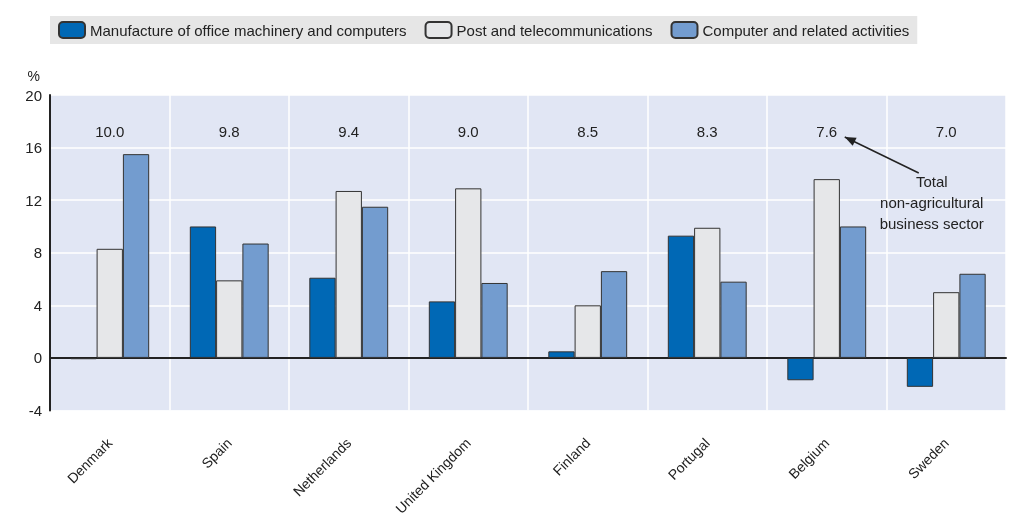  What do you see at coordinates (946, 131) in the screenshot?
I see `annotation: 7.0` at bounding box center [946, 131].